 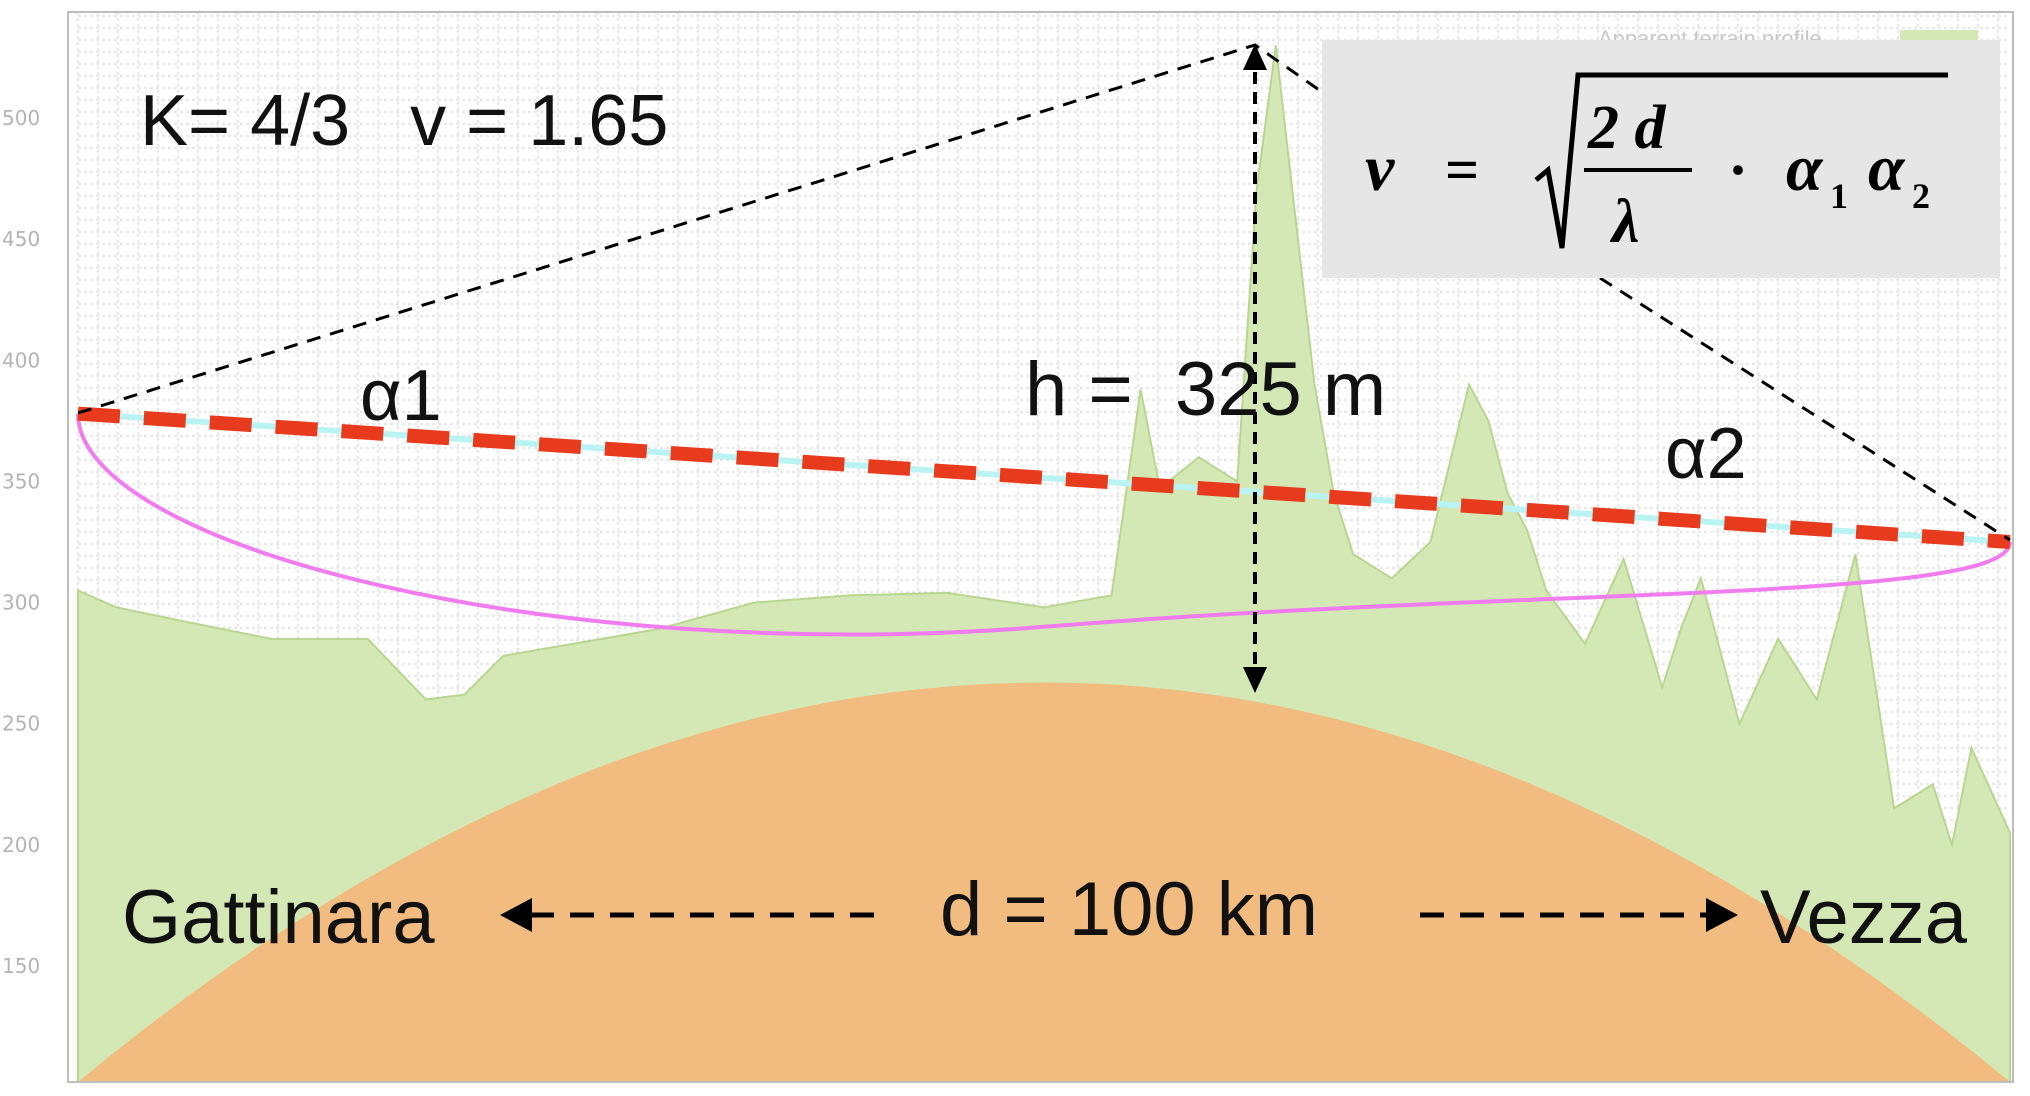 I want to click on formula-numerator: 2 d, so click(x=1627, y=128).